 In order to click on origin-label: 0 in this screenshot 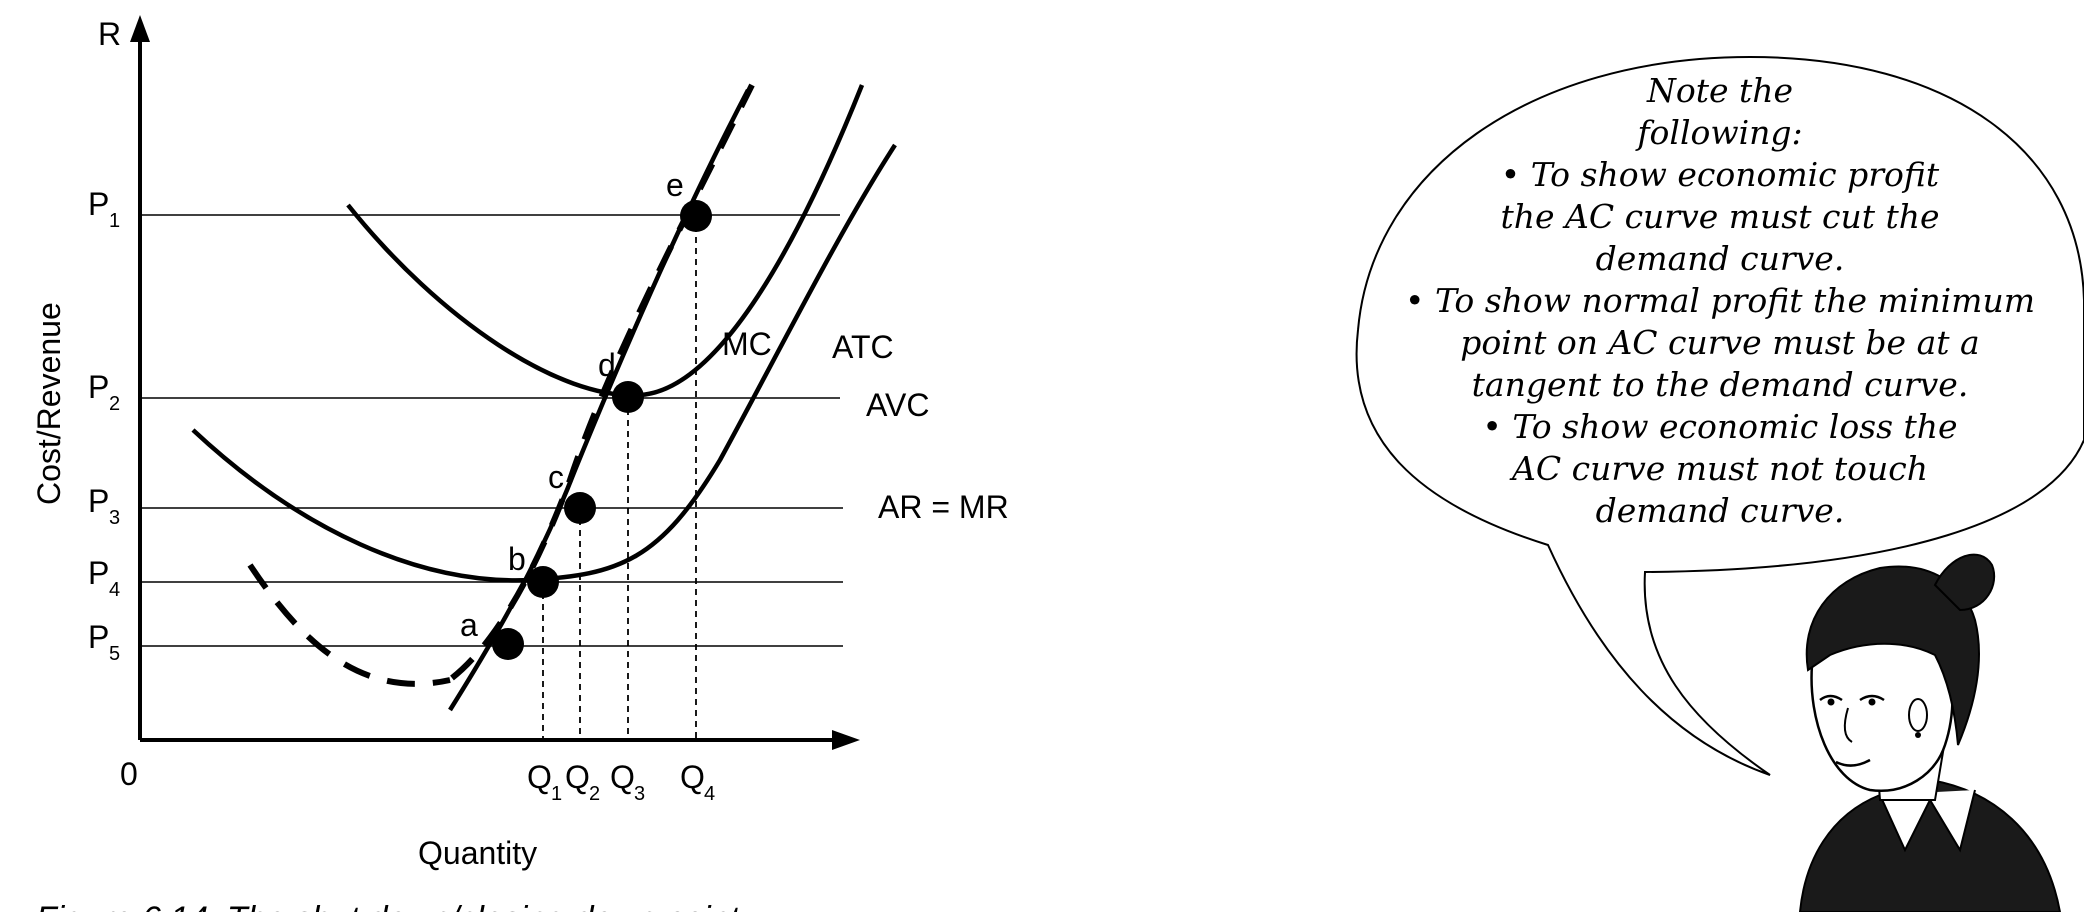, I will do `click(129, 774)`.